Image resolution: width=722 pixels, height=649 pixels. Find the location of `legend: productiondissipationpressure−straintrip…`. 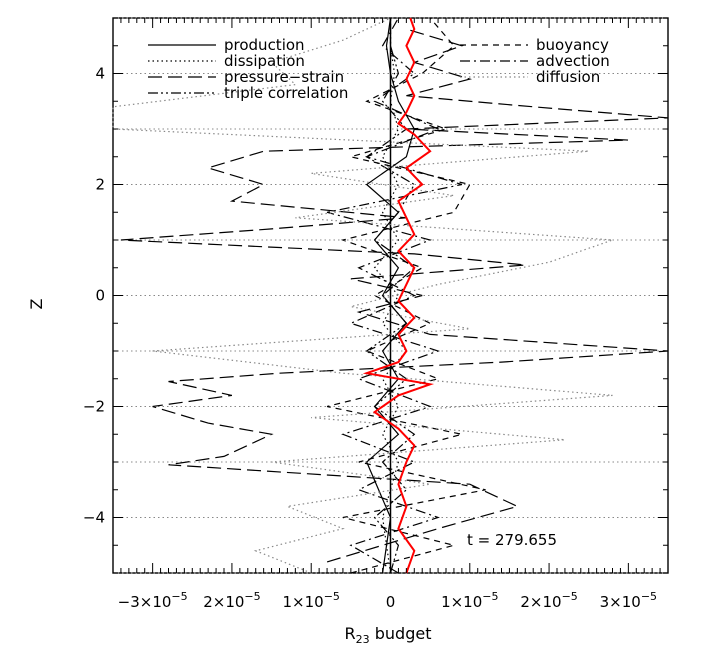

legend: productiondissipationpressure−straintrip… is located at coordinates (379, 69).